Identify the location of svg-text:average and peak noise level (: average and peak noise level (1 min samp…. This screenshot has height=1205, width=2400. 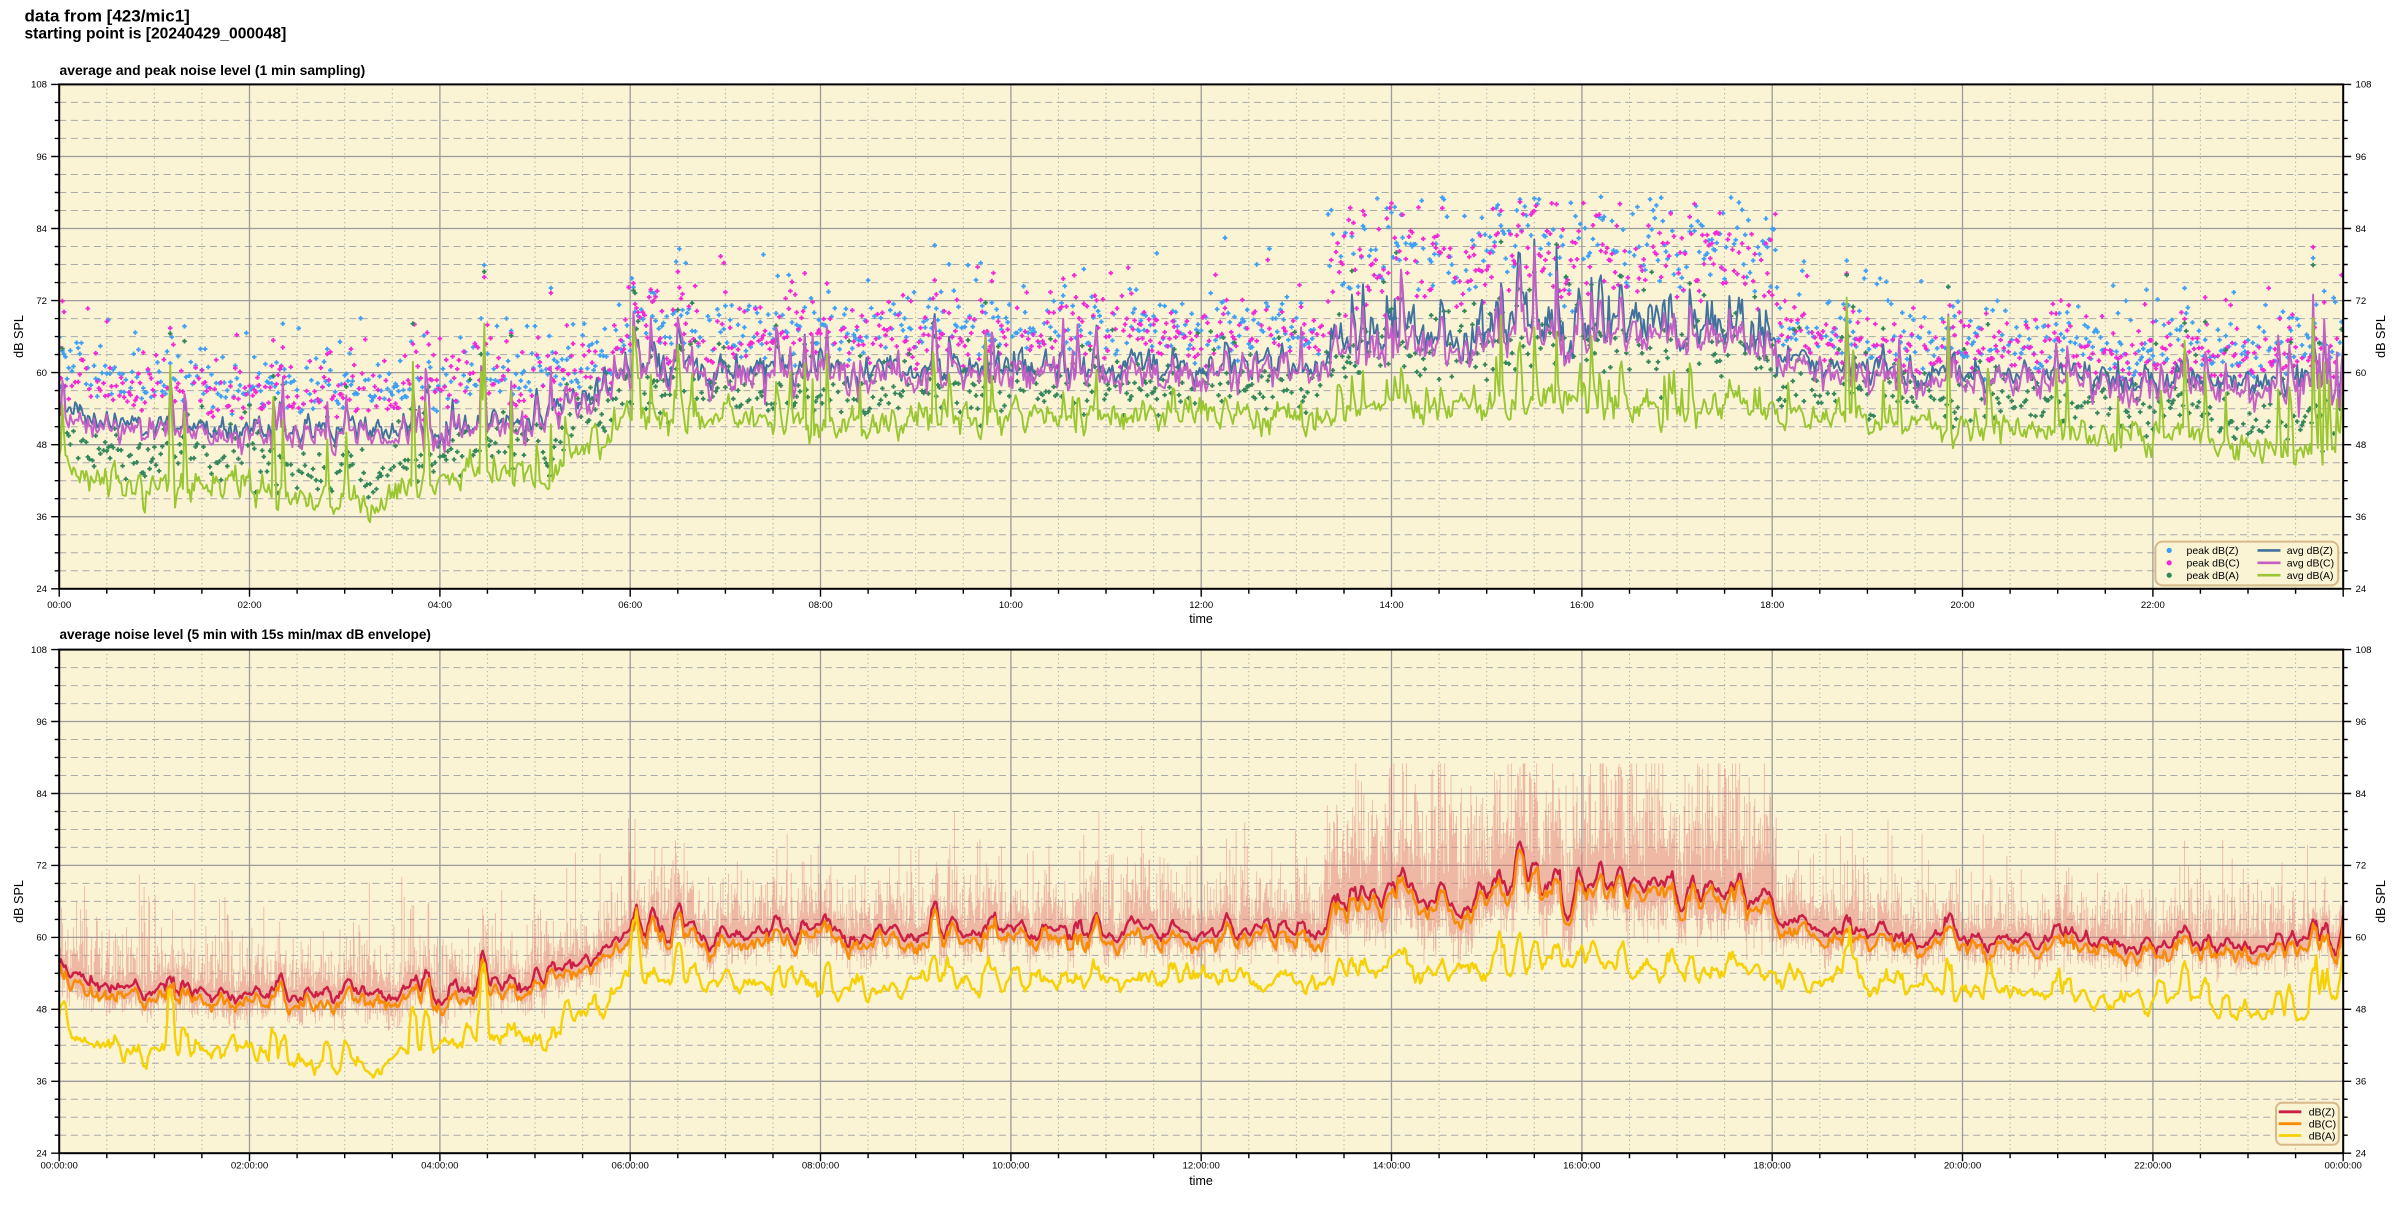
(213, 70).